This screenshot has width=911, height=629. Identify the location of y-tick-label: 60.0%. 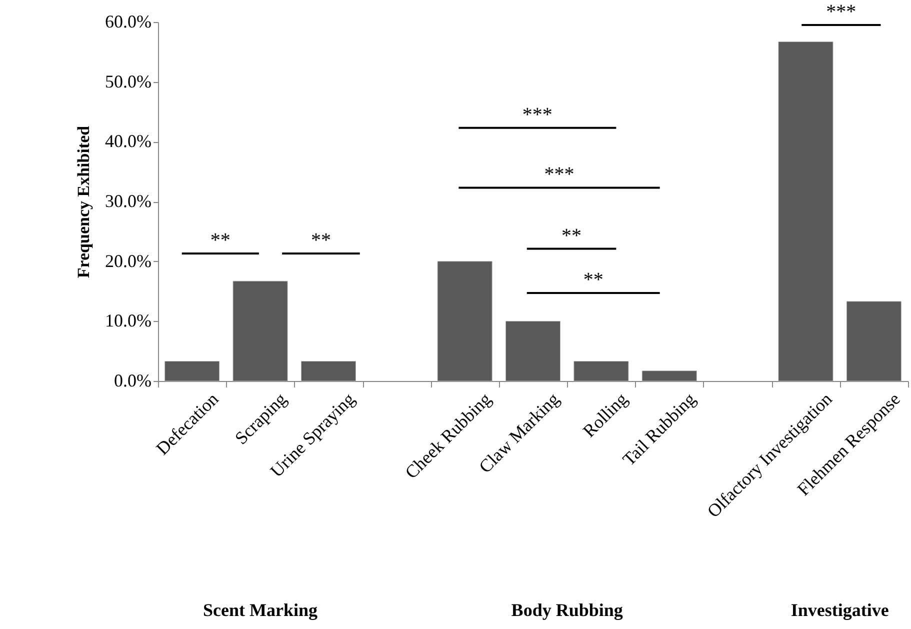
(128, 22).